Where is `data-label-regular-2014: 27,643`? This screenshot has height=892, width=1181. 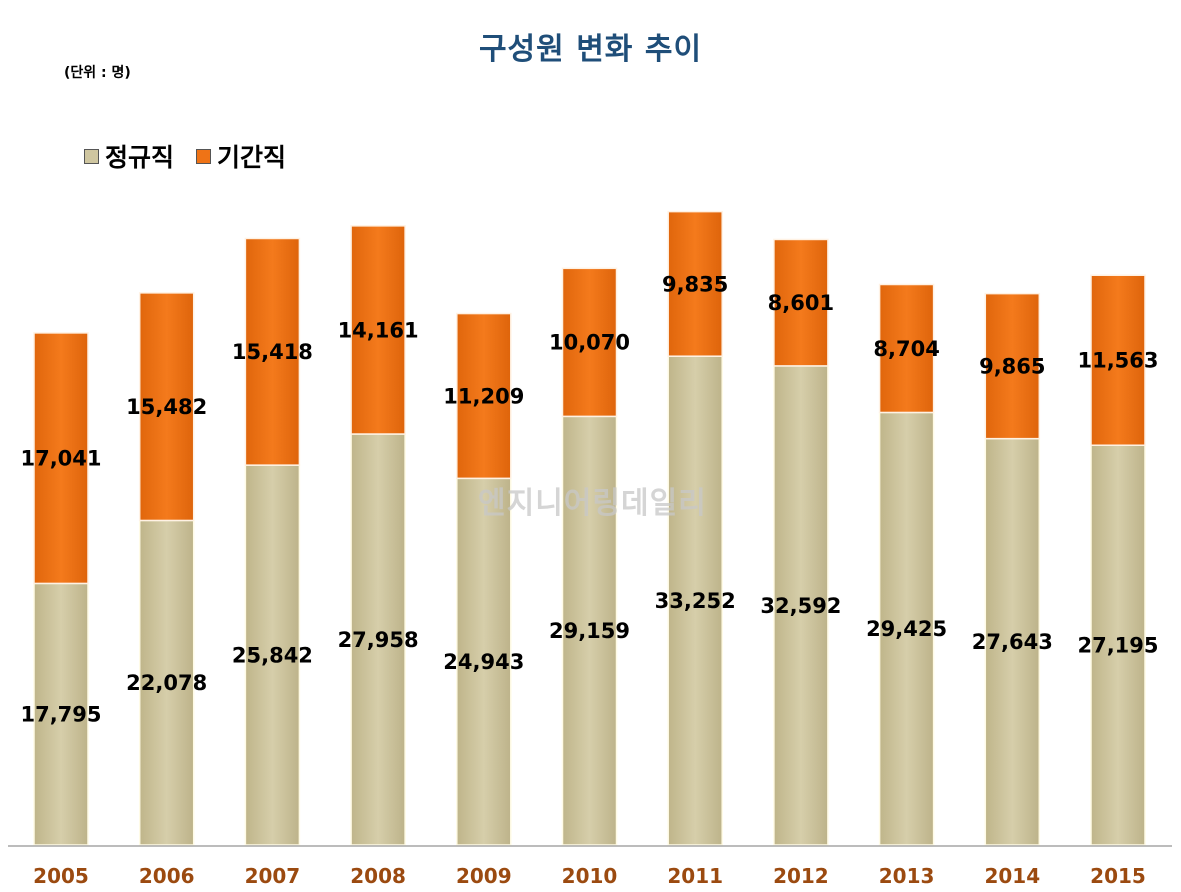 data-label-regular-2014: 27,643 is located at coordinates (1012, 642).